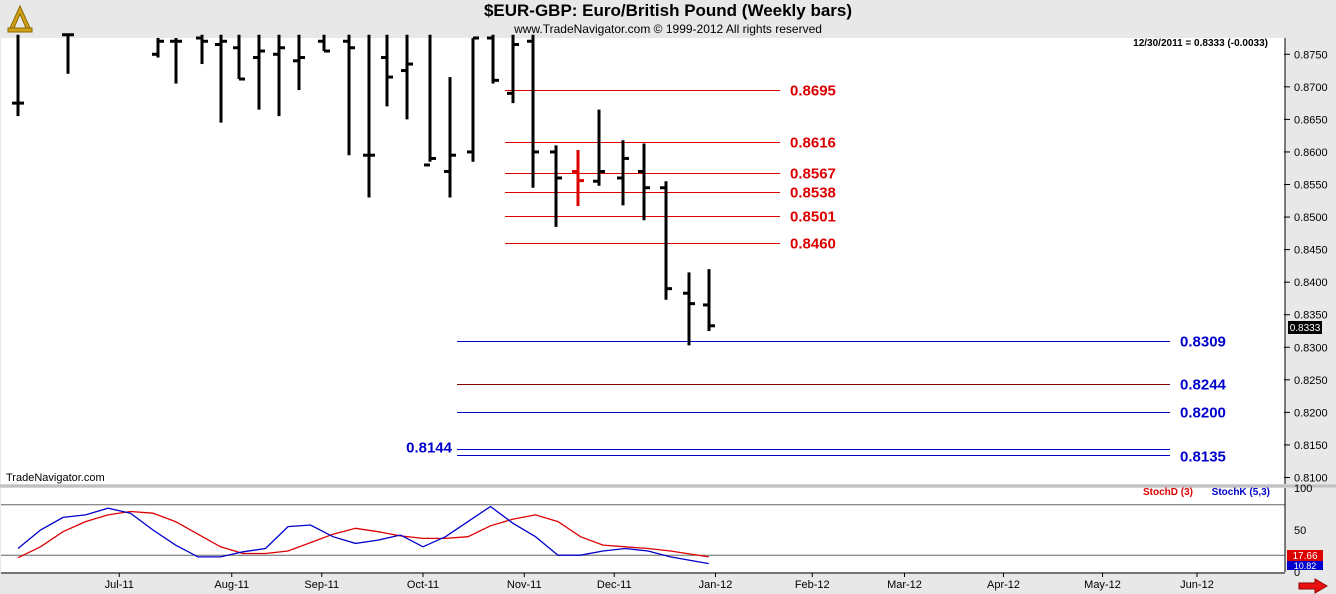  I want to click on stoch-panel, so click(643, 530).